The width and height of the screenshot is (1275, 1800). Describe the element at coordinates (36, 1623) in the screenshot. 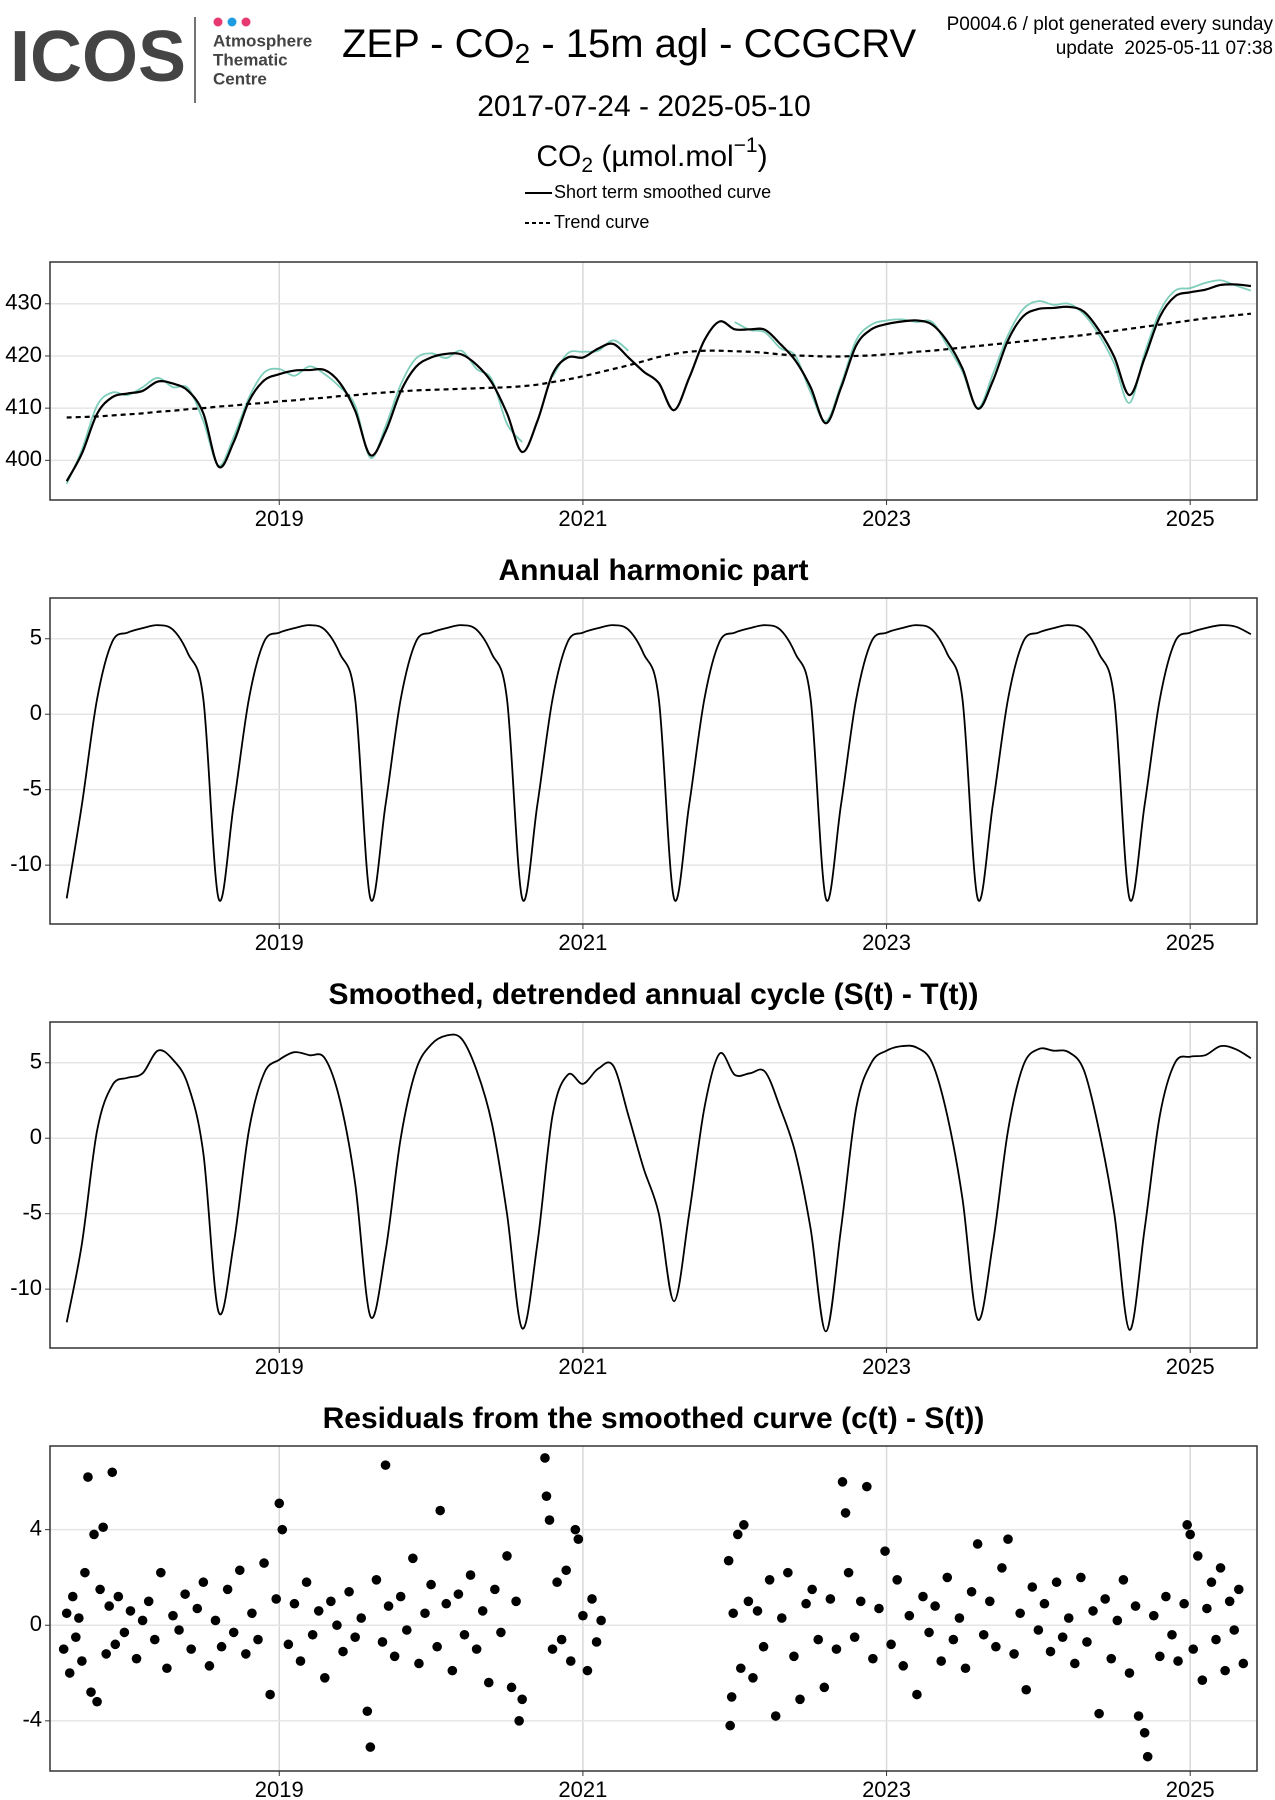

I see `y-tick-label: 0` at that location.